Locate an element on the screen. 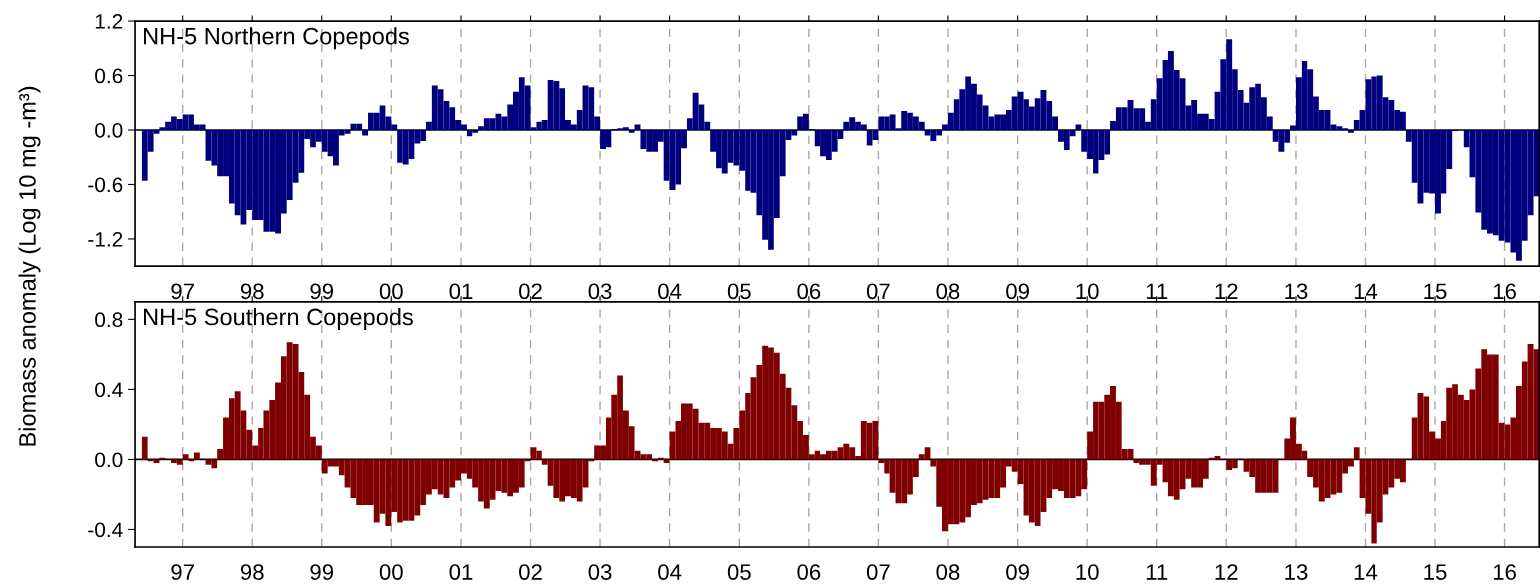 The height and width of the screenshot is (585, 1540). y-tick-label: 0.4 is located at coordinates (109, 390).